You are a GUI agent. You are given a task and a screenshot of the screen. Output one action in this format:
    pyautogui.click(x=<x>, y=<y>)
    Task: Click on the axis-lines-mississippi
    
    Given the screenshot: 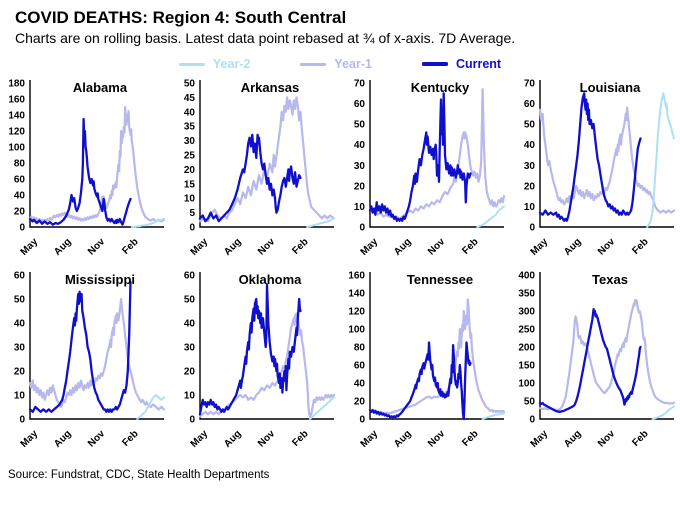 What is the action you would take?
    pyautogui.click(x=96, y=346)
    